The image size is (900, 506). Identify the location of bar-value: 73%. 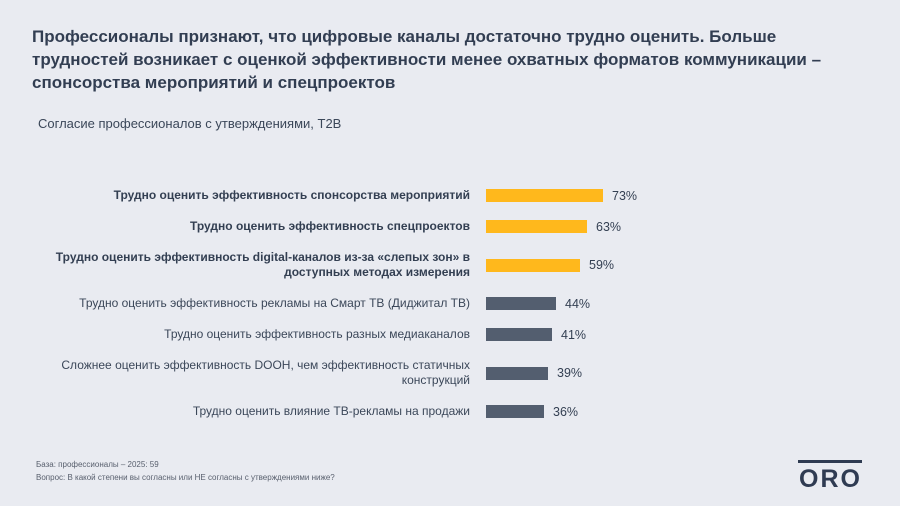
(625, 195).